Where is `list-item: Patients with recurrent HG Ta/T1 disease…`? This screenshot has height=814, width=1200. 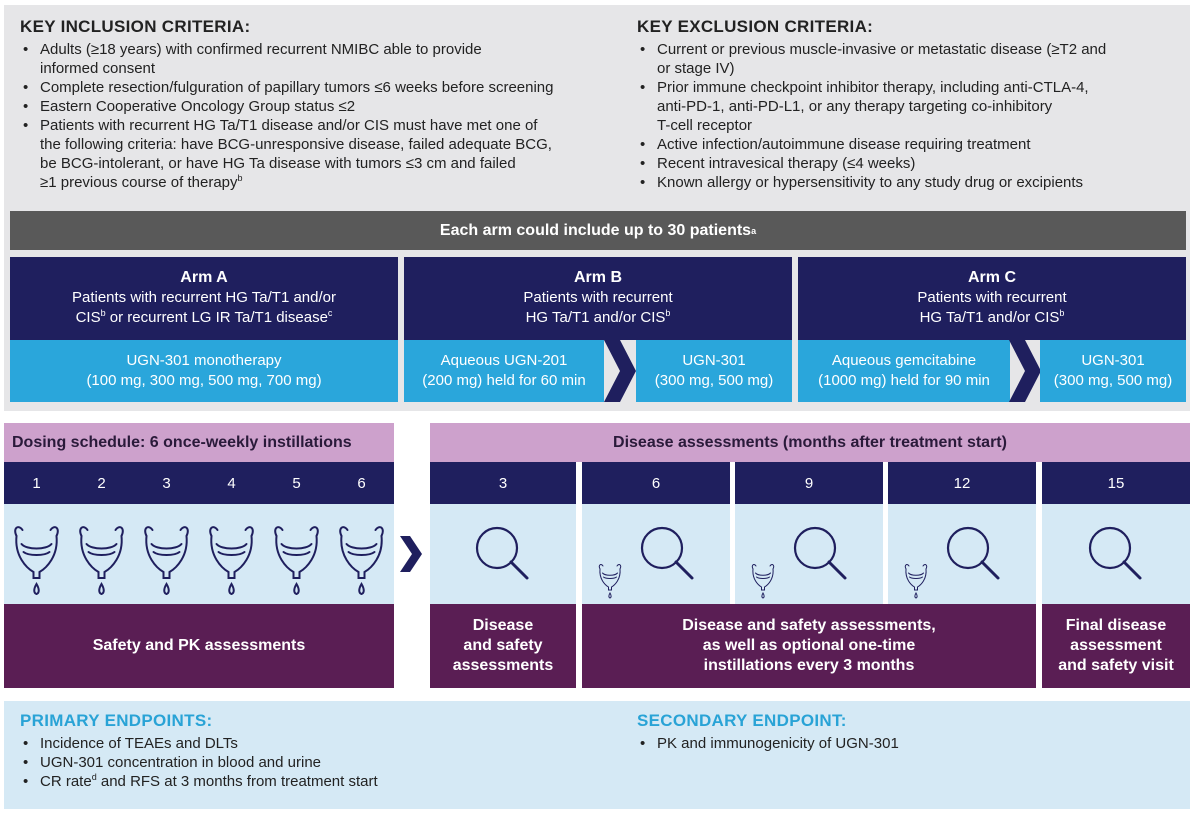
list-item: Patients with recurrent HG Ta/T1 disease… is located at coordinates (320, 154).